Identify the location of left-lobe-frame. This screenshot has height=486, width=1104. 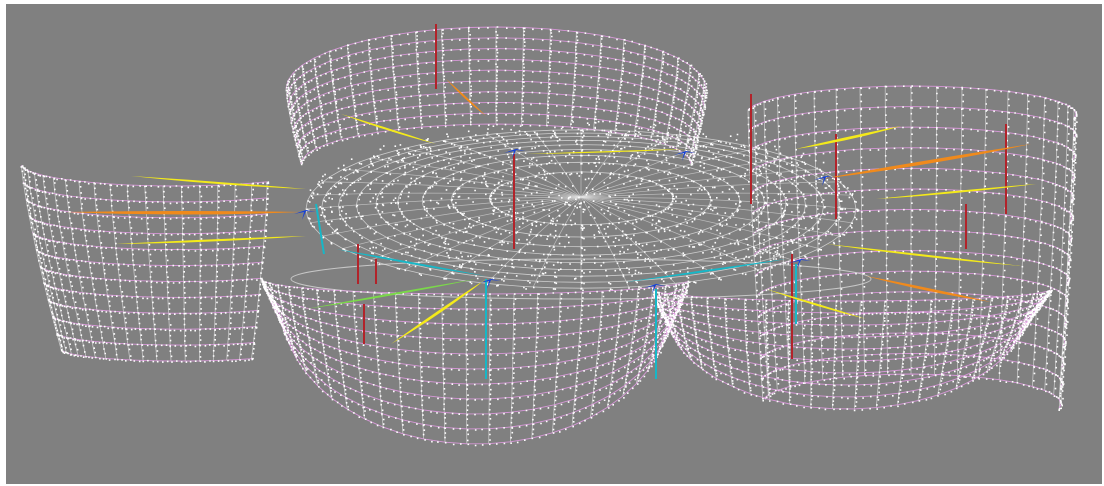
(145, 264).